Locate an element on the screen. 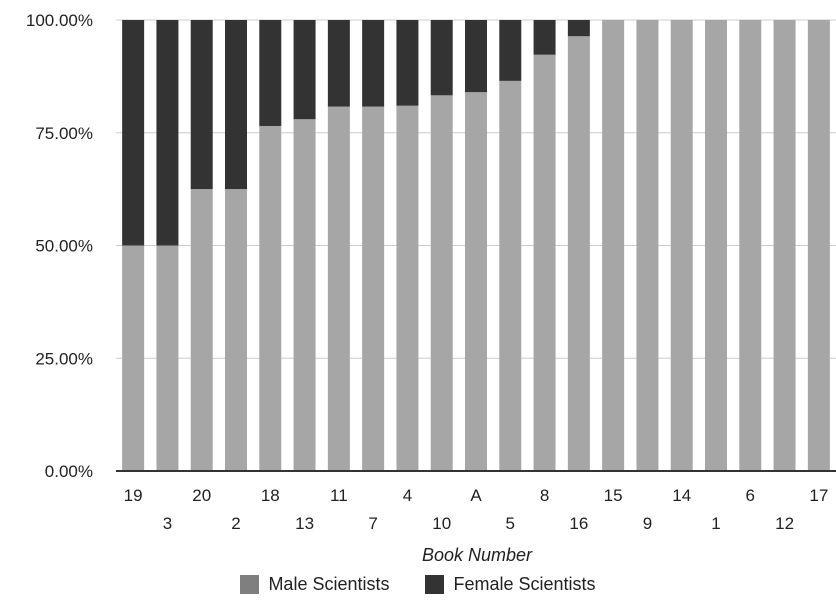 This screenshot has height=603, width=836. legend-swatch-male is located at coordinates (250, 584).